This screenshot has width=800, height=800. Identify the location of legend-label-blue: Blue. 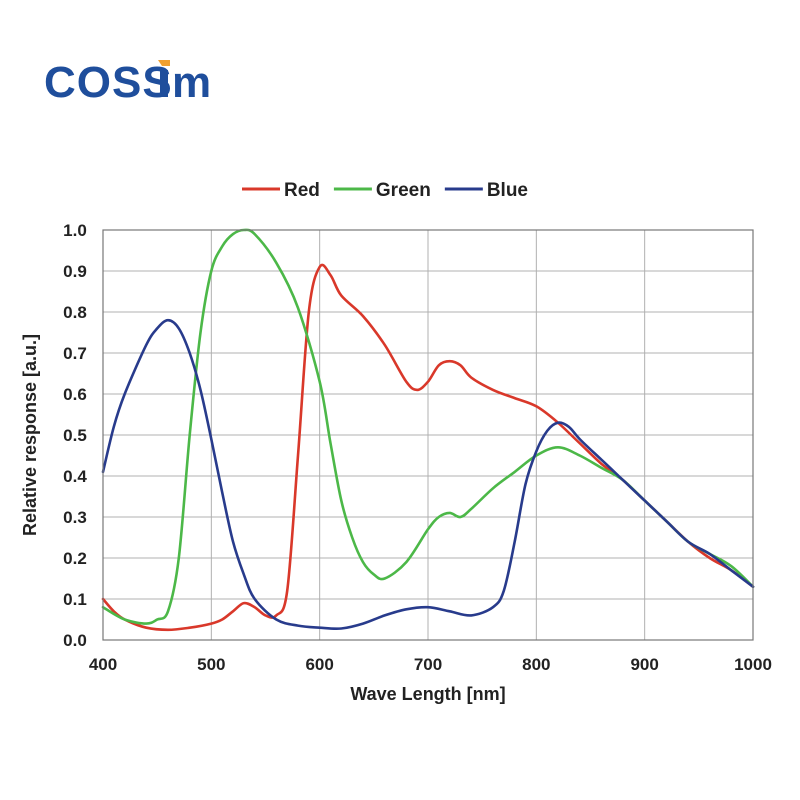
(507, 190).